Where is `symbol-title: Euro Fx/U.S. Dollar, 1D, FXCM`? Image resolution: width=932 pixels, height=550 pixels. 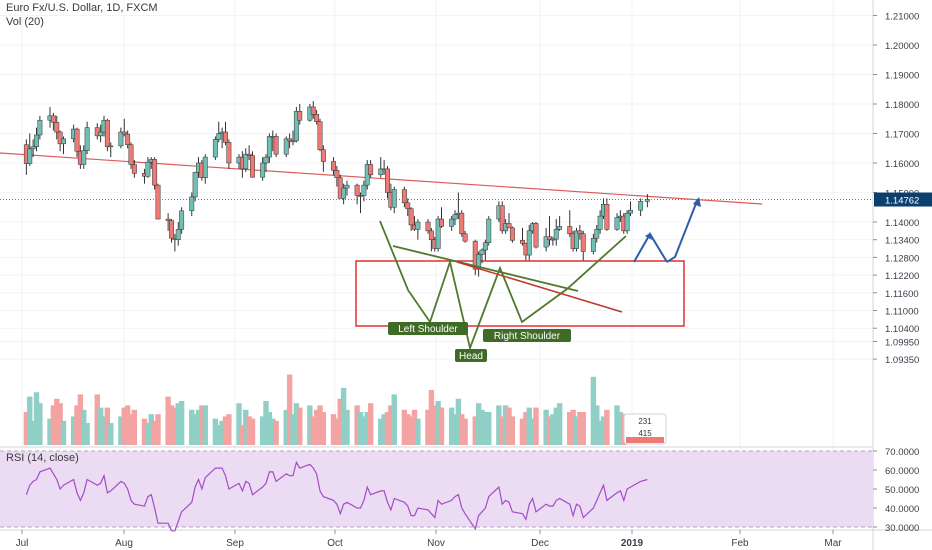 symbol-title: Euro Fx/U.S. Dollar, 1D, FXCM is located at coordinates (82, 8).